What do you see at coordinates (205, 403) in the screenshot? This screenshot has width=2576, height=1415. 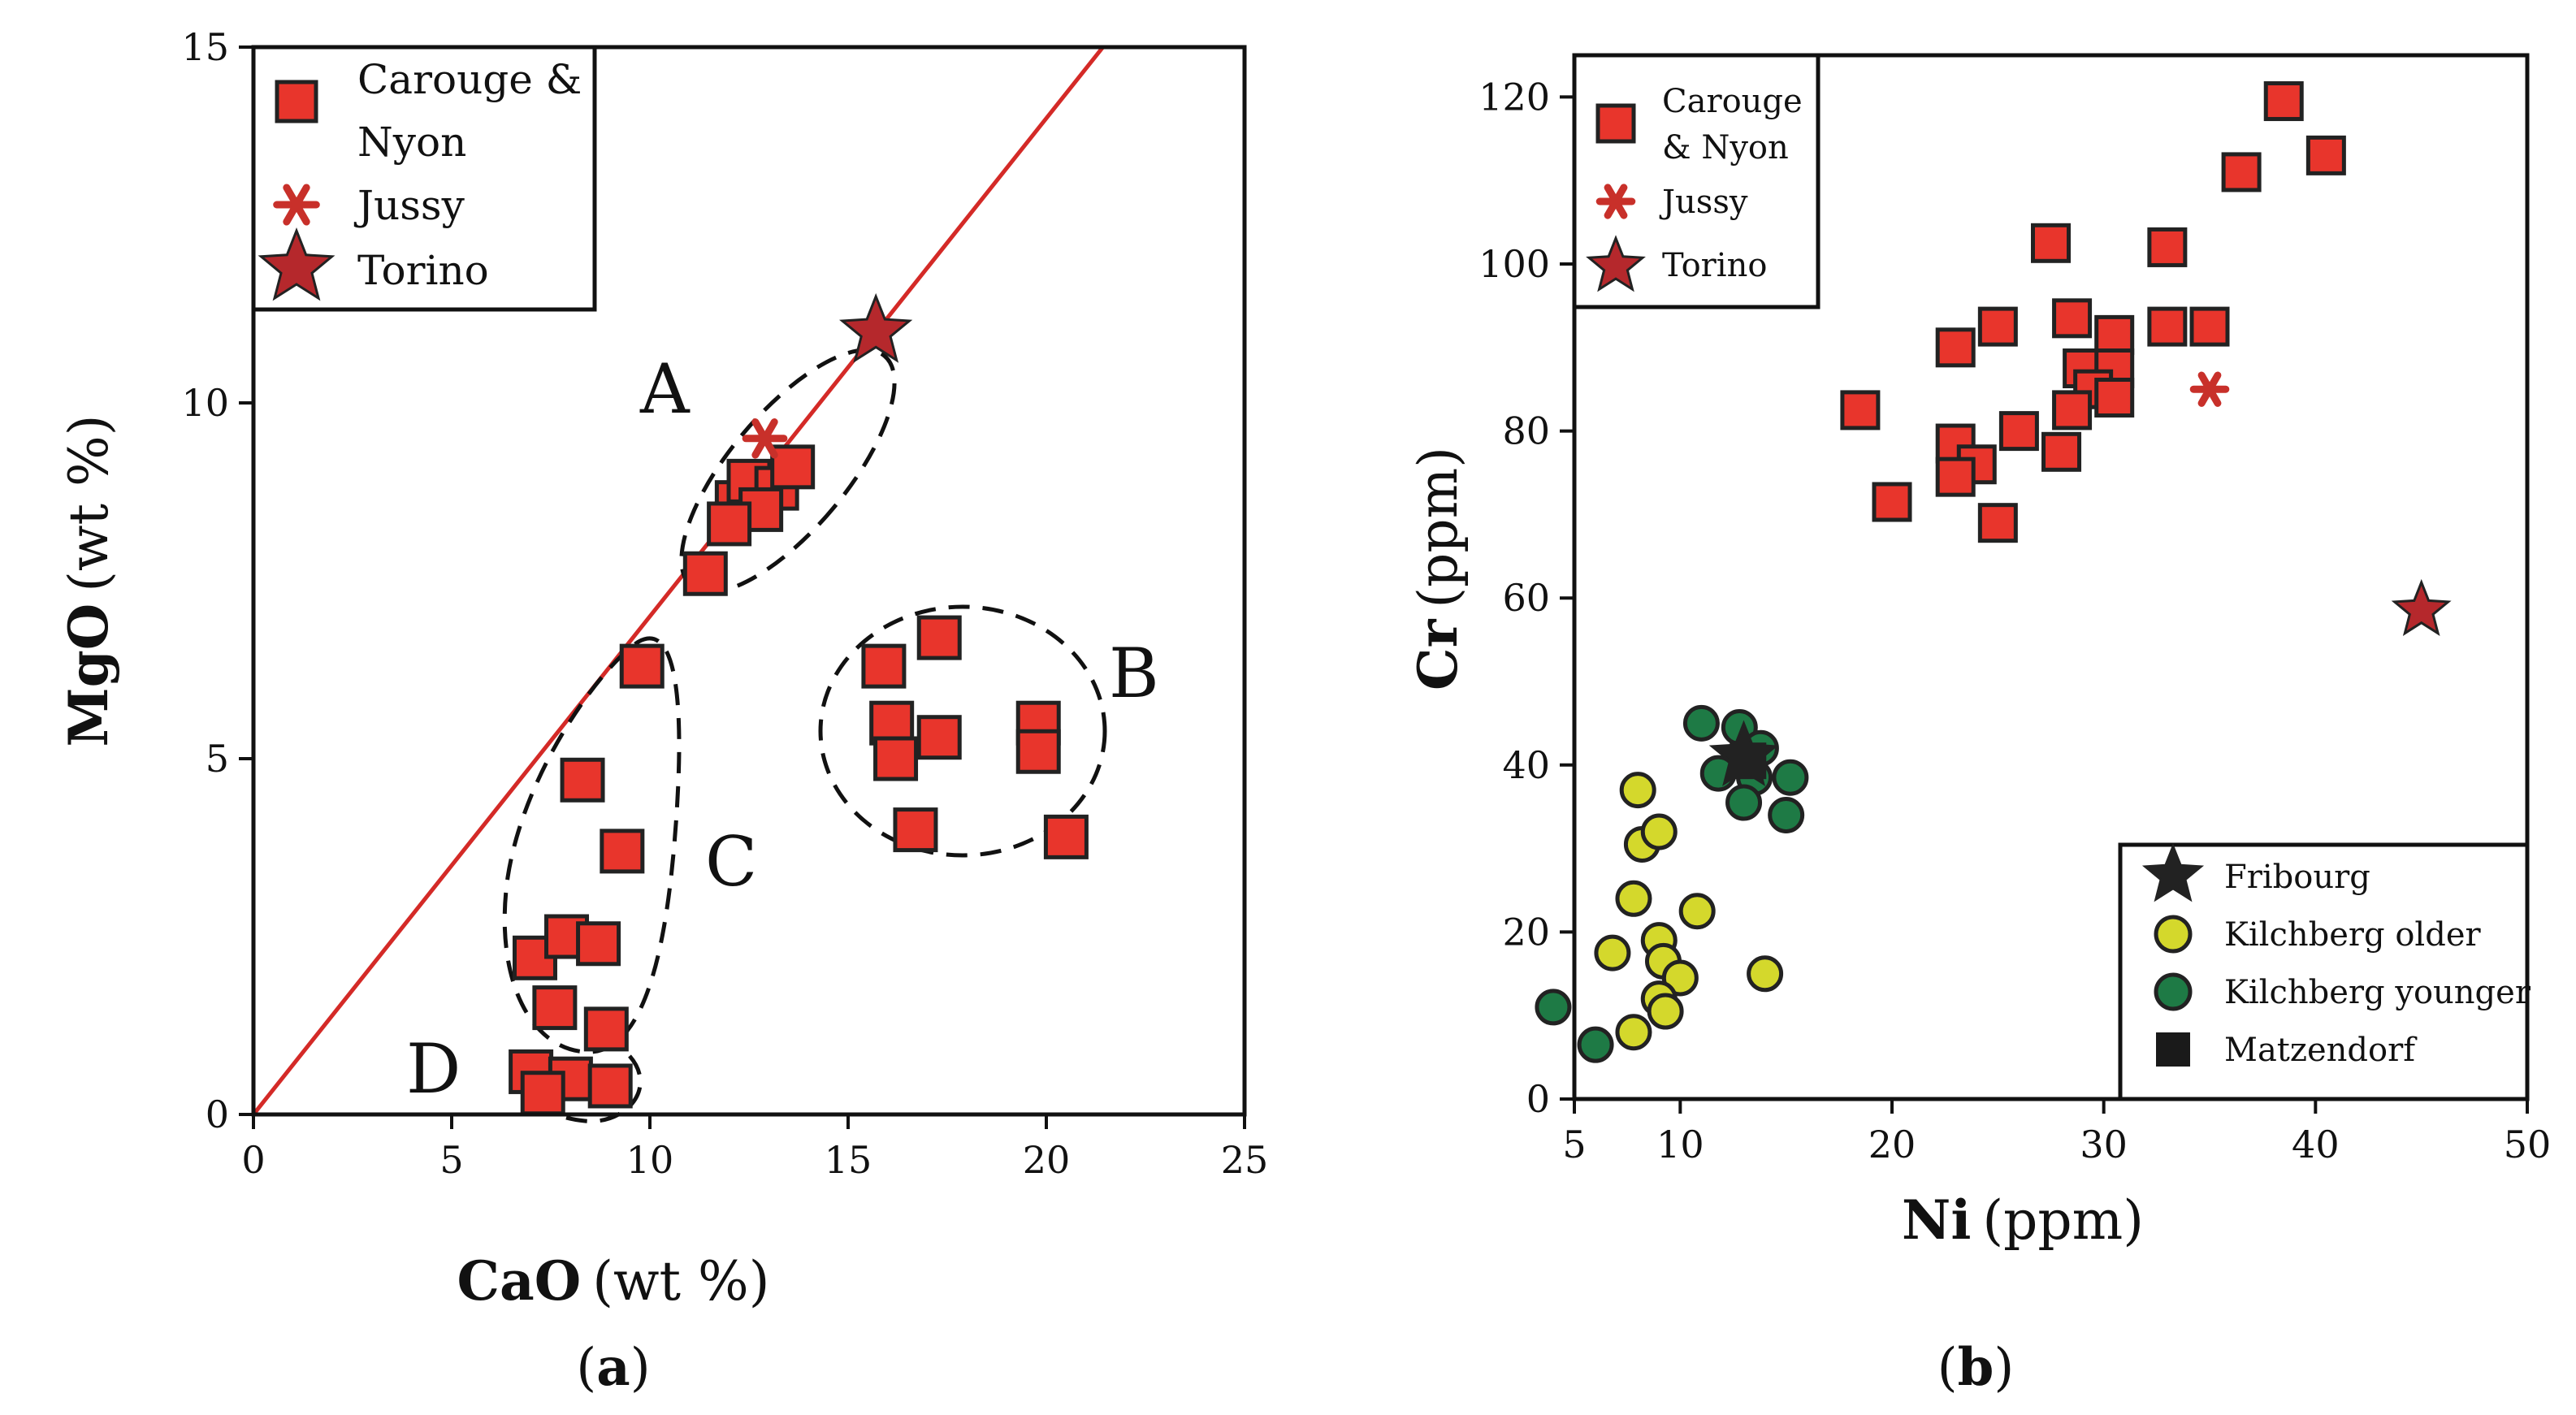 I see `y-tick-label: 10` at bounding box center [205, 403].